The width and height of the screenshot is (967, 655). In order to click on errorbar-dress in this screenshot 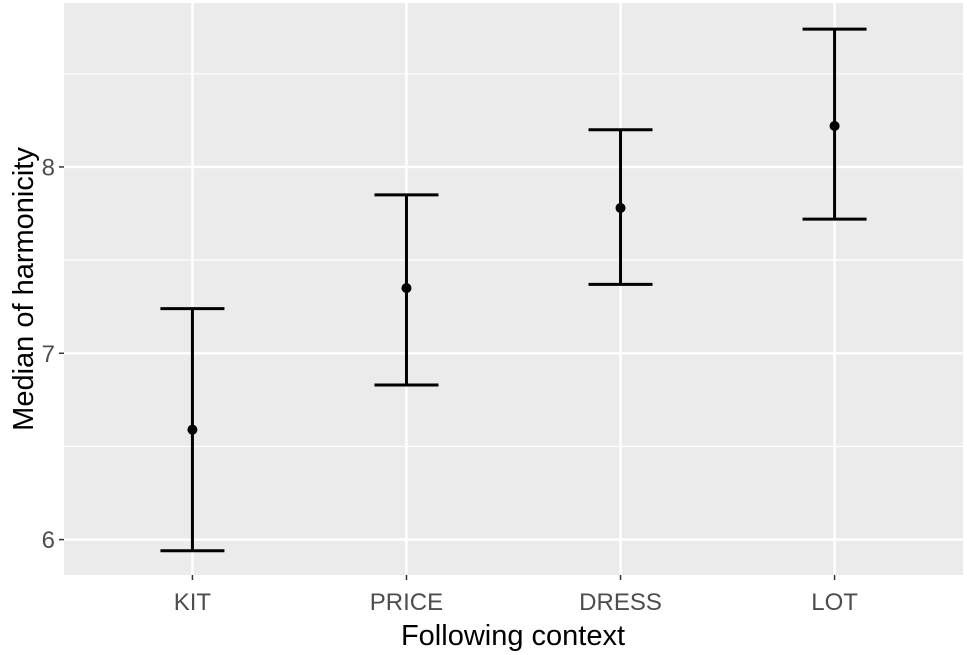, I will do `click(620, 207)`.